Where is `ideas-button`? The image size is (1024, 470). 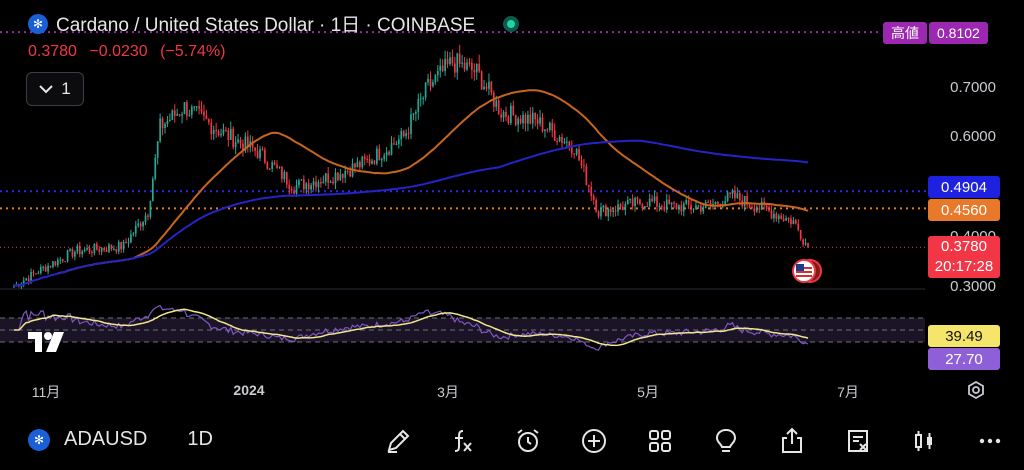
ideas-button is located at coordinates (726, 441).